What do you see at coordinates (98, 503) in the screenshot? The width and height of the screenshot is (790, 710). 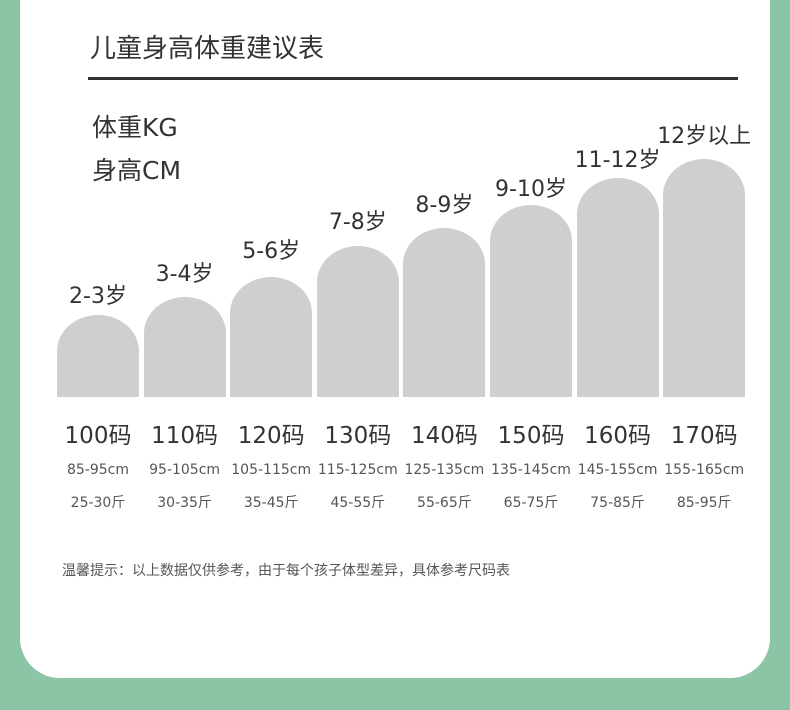 I see `weight-range: 25-30斤` at bounding box center [98, 503].